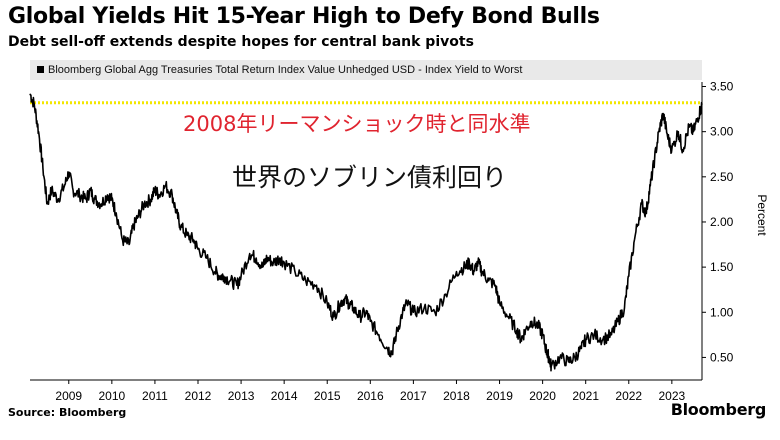  Describe the element at coordinates (722, 312) in the screenshot. I see `y-tick-label: 1.00` at that location.